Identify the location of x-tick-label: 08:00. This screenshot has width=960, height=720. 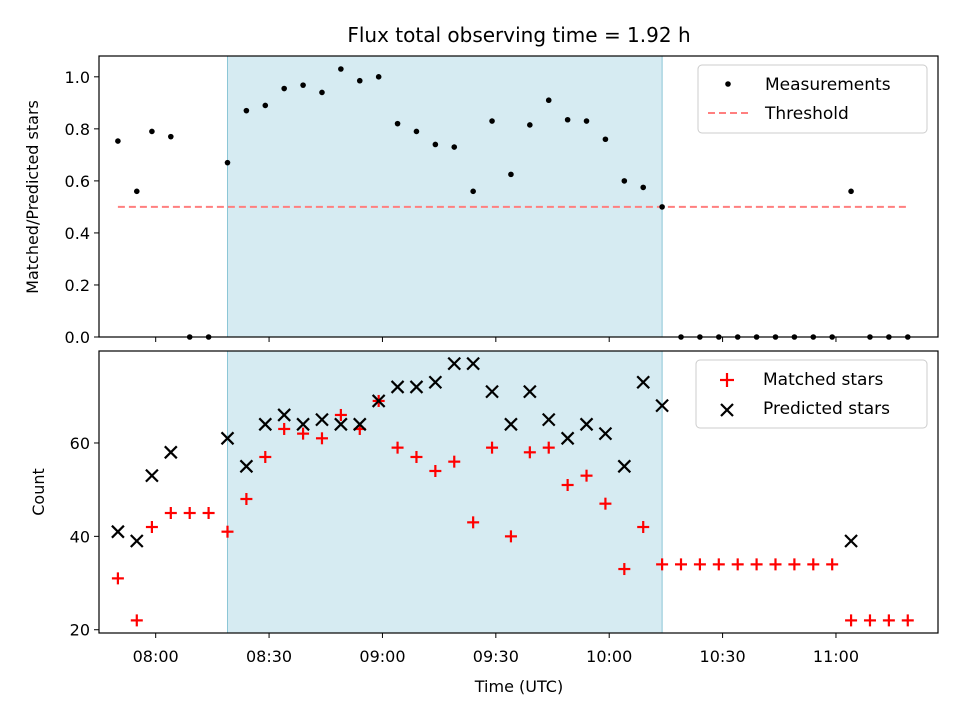
(156, 656).